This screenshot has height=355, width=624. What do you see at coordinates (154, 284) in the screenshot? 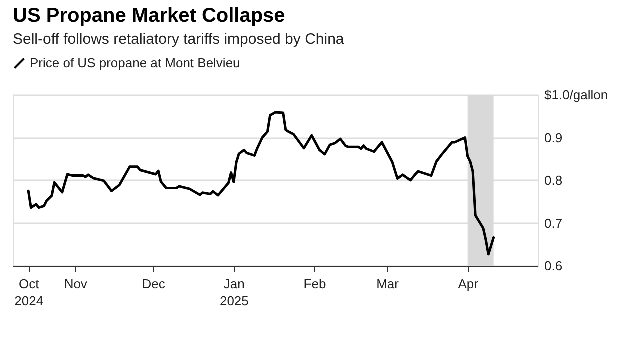
I see `x-tick-label: Dec` at bounding box center [154, 284].